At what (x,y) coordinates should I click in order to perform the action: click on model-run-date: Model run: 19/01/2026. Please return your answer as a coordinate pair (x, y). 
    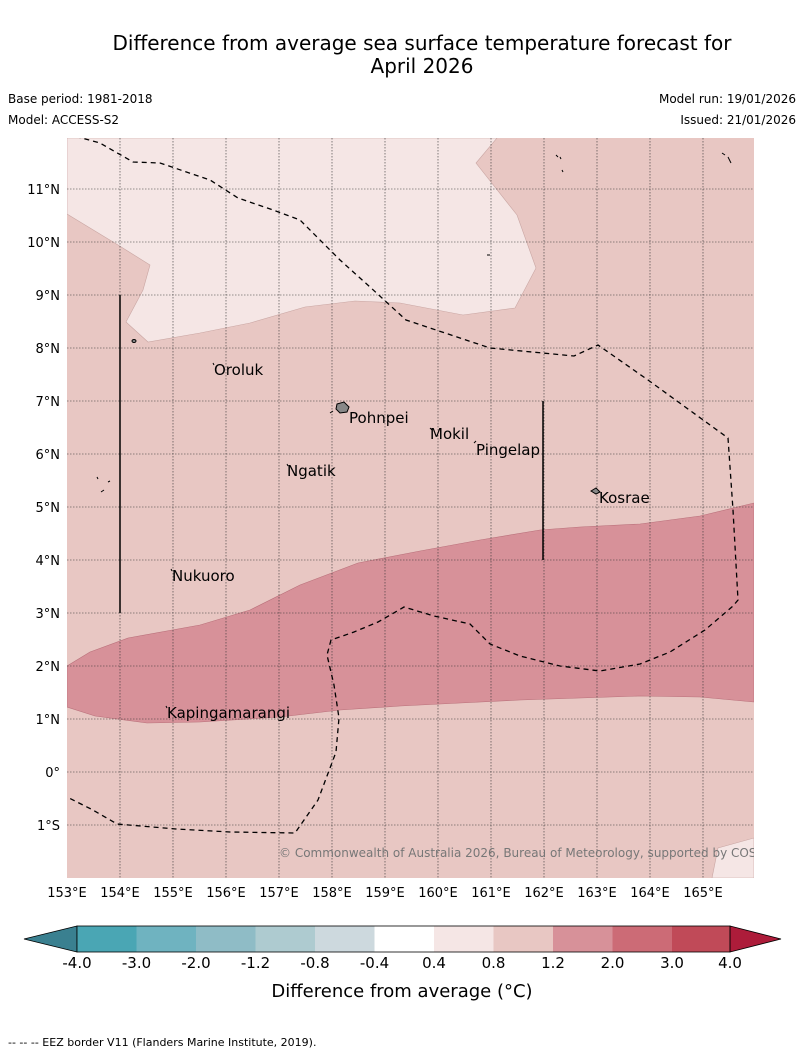
    Looking at the image, I should click on (727, 99).